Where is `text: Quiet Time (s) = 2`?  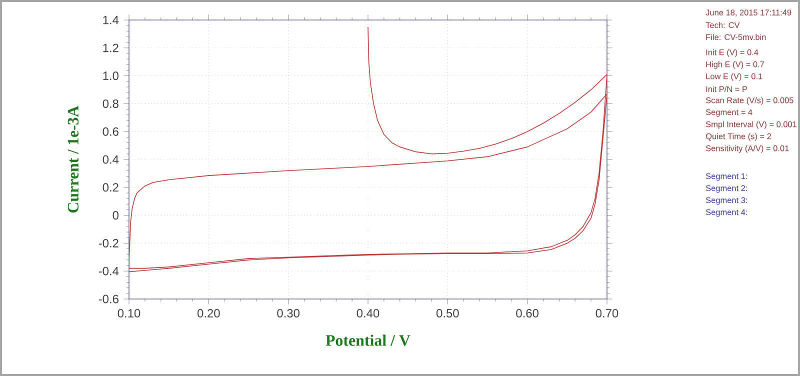
text: Quiet Time (s) = 2 is located at coordinates (739, 137).